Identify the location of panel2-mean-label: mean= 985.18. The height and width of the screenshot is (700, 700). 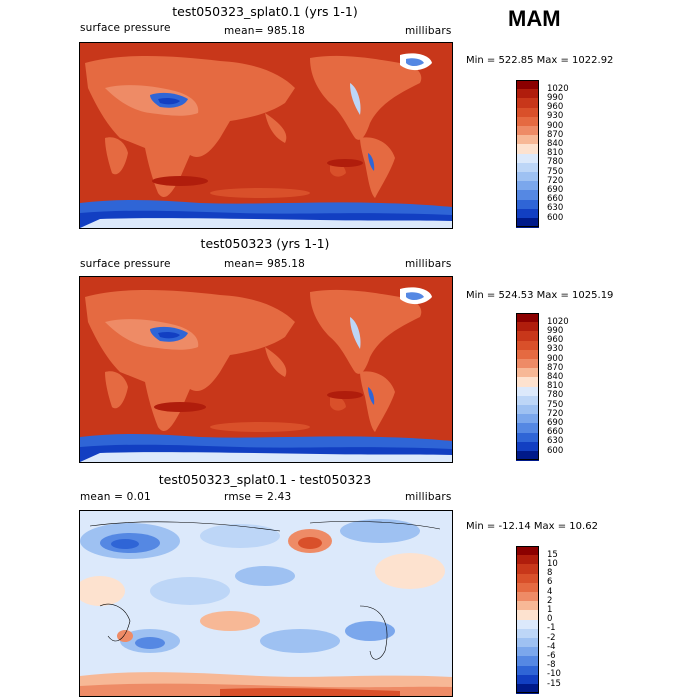
(265, 264).